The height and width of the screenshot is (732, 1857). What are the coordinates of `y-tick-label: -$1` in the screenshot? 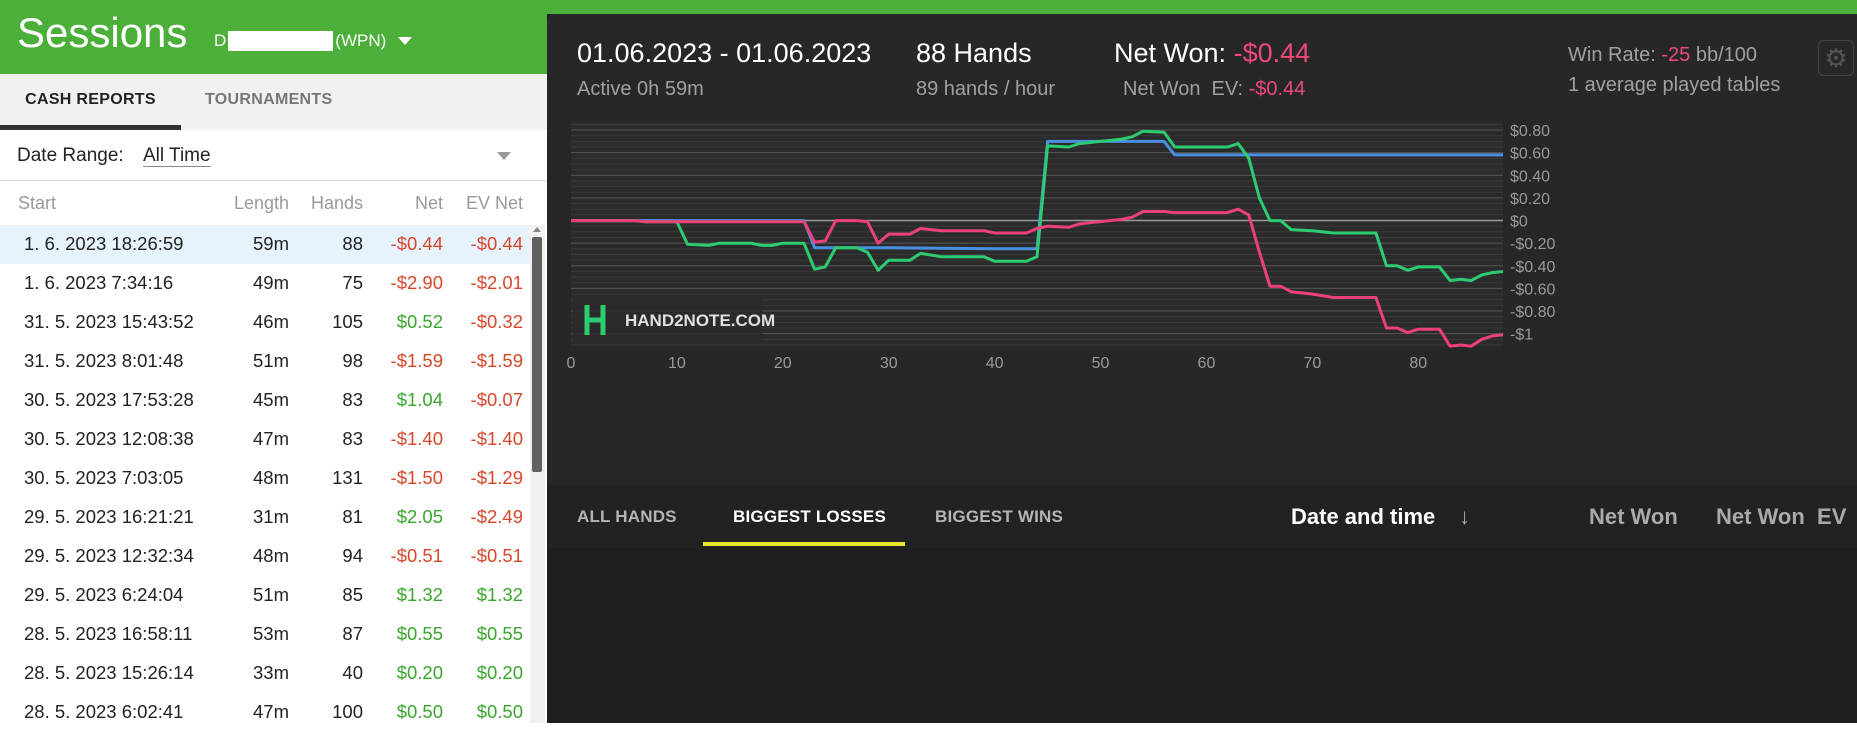 It's located at (1521, 335).